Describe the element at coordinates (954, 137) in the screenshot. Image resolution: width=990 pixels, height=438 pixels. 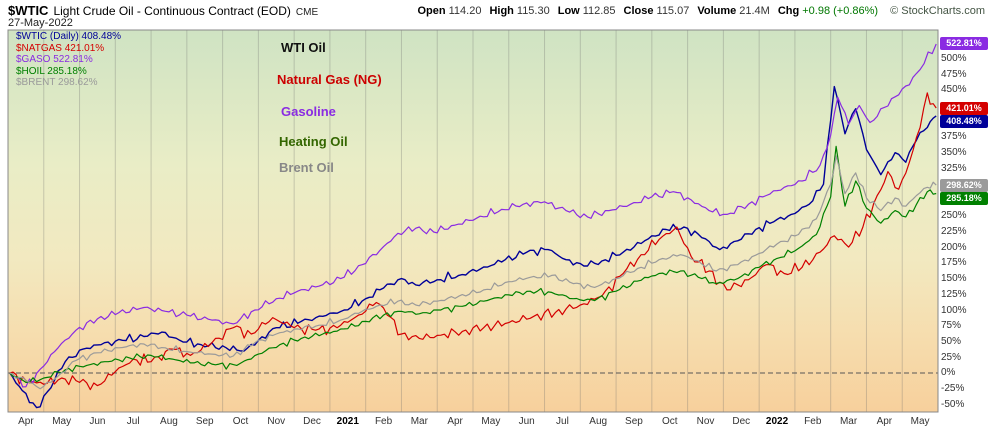
I see `y-axis-label: 375%` at that location.